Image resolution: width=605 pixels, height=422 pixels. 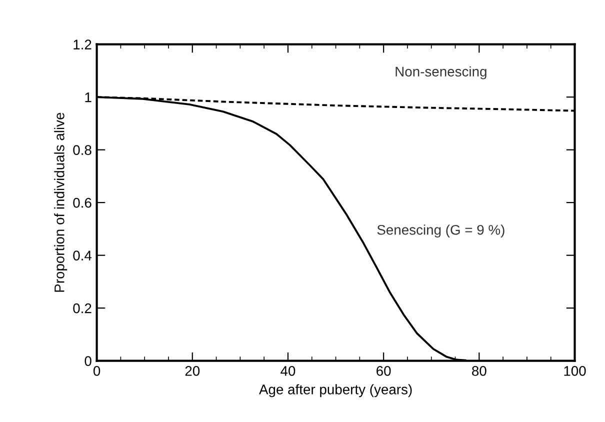 I want to click on x-tick-label: 0, so click(x=96, y=371).